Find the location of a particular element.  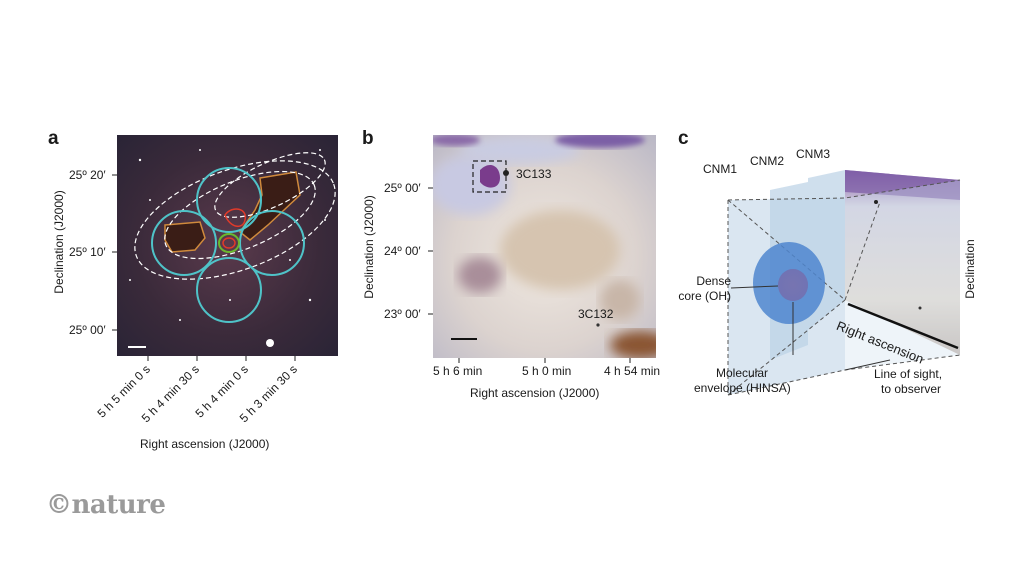

los-label-line2: to observer is located at coordinates (911, 389).